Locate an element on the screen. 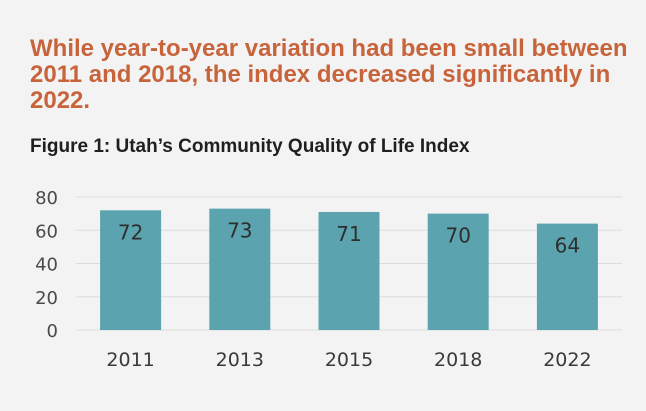 The width and height of the screenshot is (646, 411). data-label: 70 is located at coordinates (457, 236).